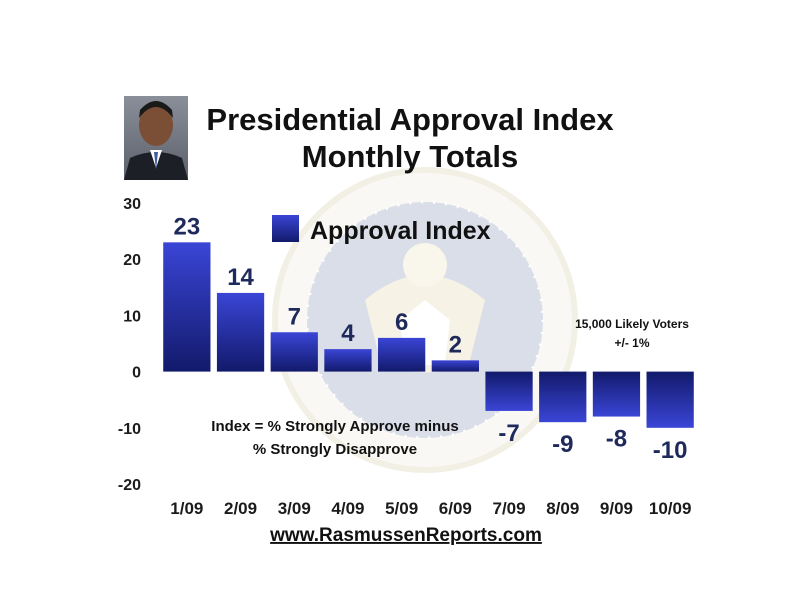 This screenshot has height=600, width=800. What do you see at coordinates (240, 508) in the screenshot?
I see `x-tick-label: 2/09` at bounding box center [240, 508].